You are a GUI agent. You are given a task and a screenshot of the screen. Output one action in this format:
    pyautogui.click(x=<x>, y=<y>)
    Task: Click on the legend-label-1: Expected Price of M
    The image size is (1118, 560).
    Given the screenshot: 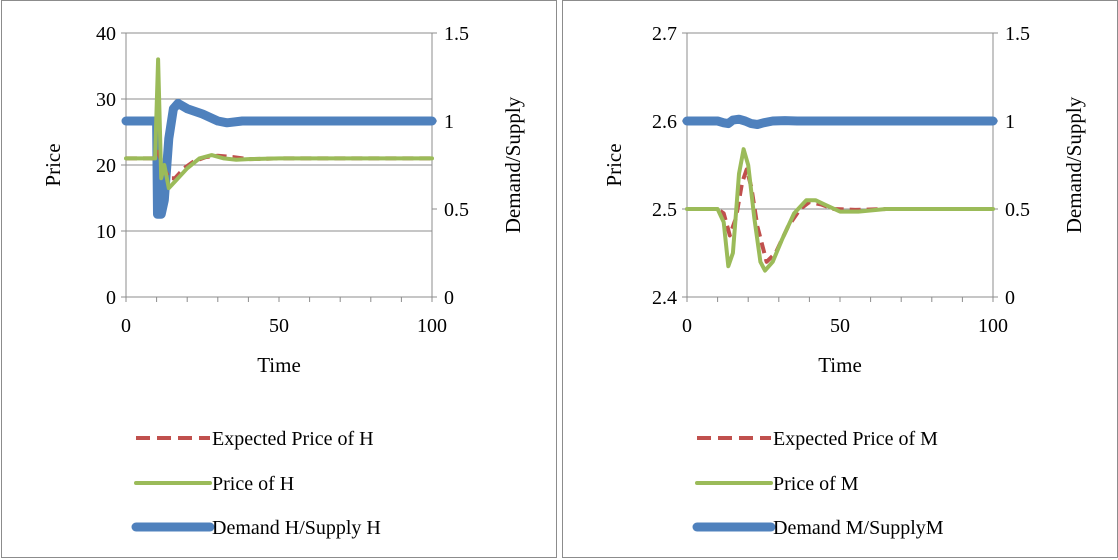 What is the action you would take?
    pyautogui.click(x=855, y=439)
    